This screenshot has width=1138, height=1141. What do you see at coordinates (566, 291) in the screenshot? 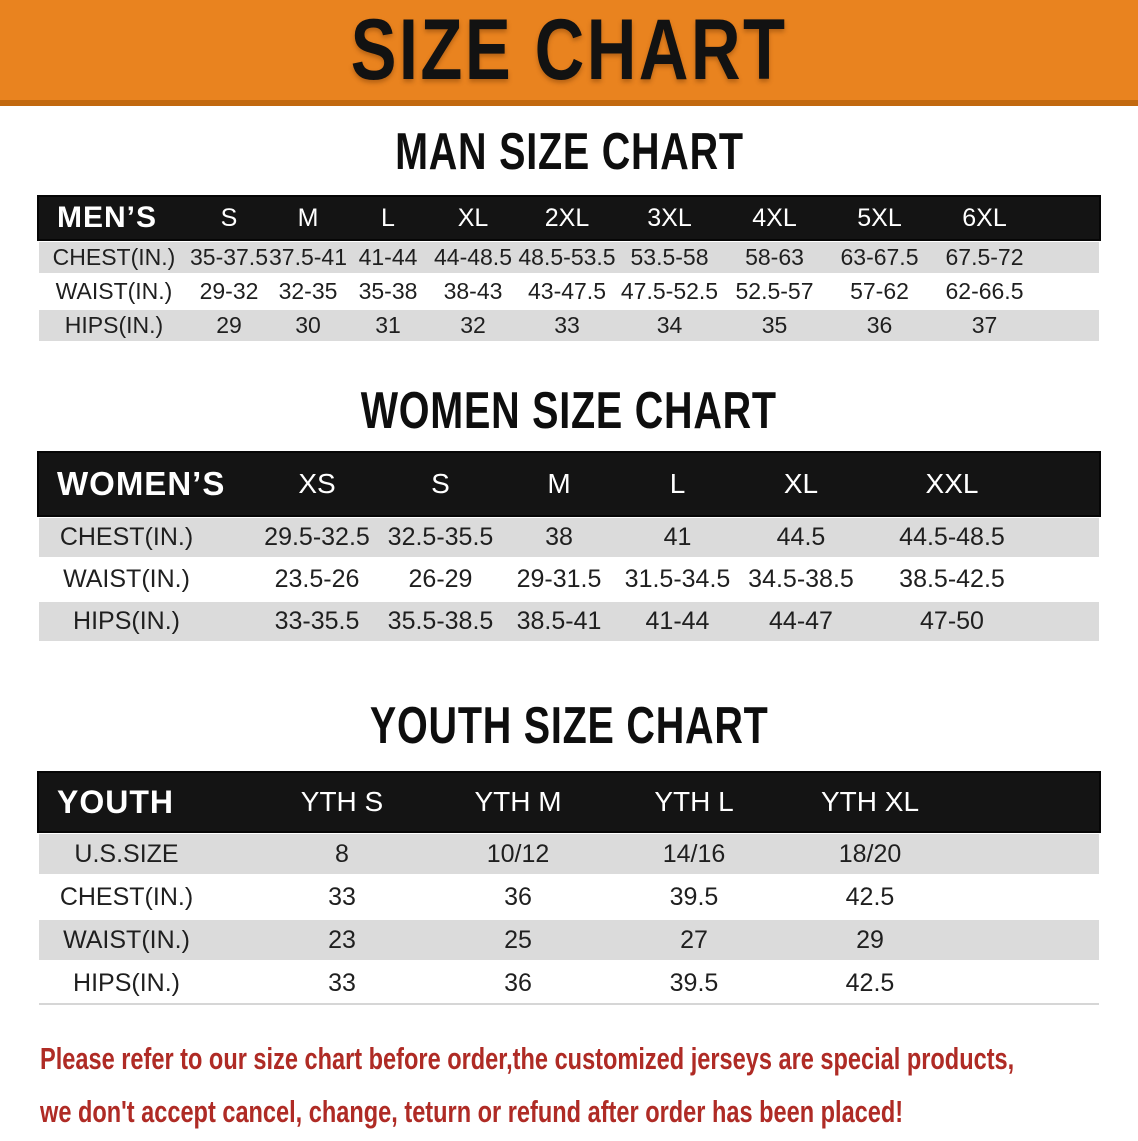
I see `value-cell: 43-47.5` at bounding box center [566, 291].